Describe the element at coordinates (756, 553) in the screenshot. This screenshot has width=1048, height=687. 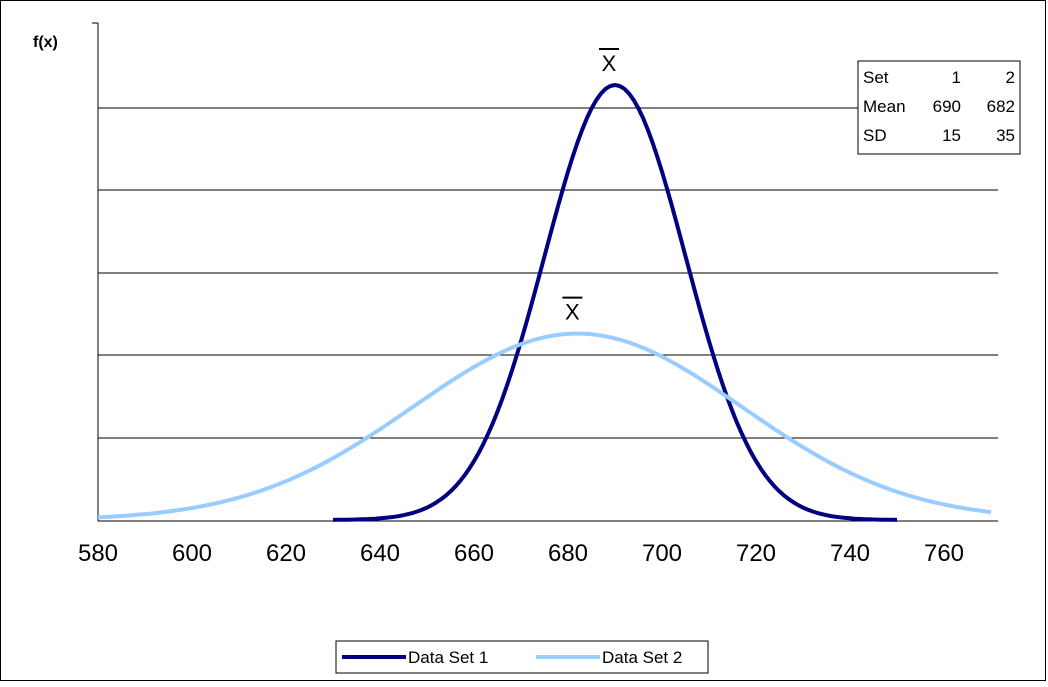
I see `x-tick-label: 720` at that location.